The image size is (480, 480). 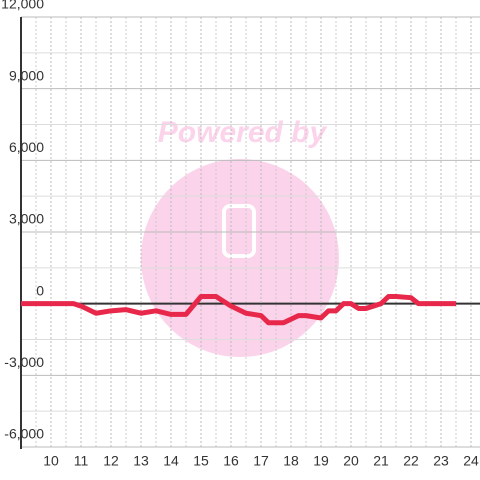 I want to click on y-tick-label: 6,000, so click(x=26, y=147).